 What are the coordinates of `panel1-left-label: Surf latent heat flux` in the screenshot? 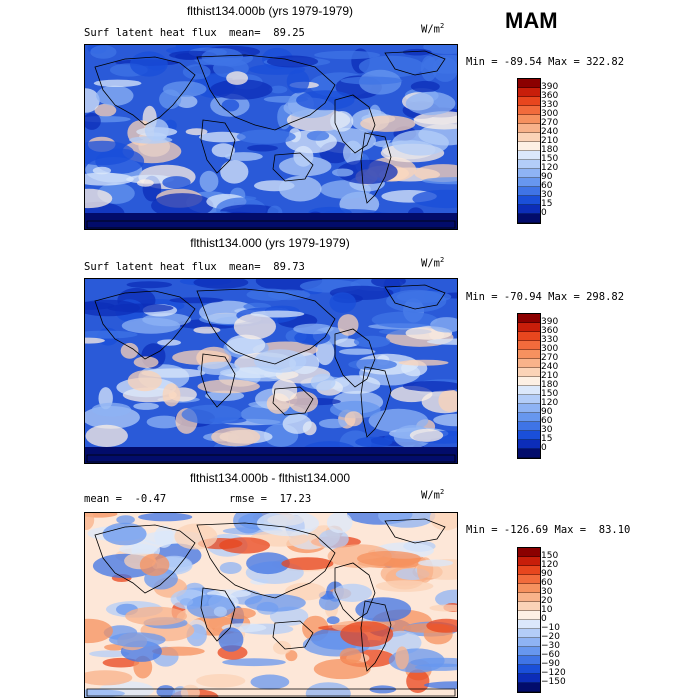 It's located at (150, 33).